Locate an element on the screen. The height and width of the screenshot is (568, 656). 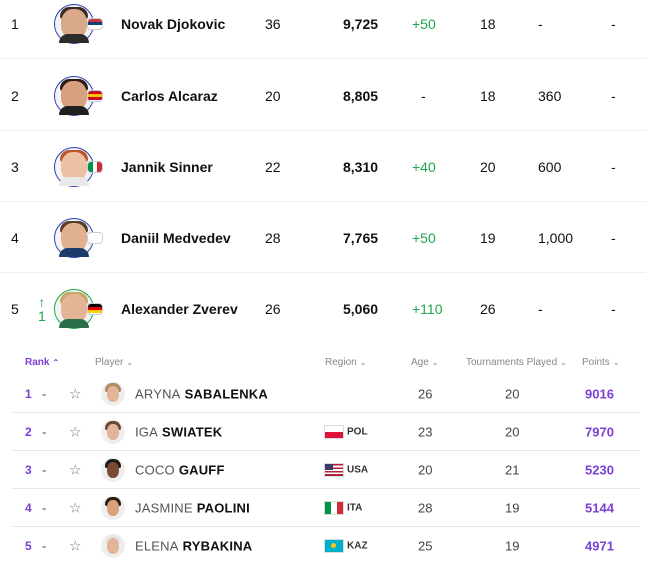
player-age: 25 is located at coordinates (425, 546).